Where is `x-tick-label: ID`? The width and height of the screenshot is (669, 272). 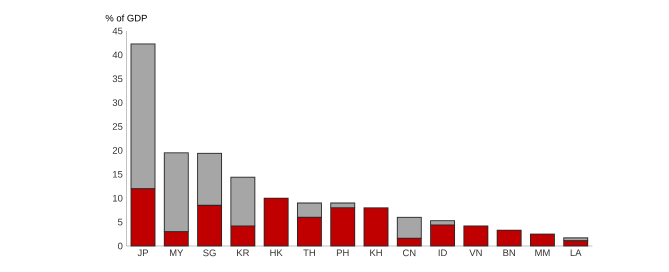 x-tick-label: ID is located at coordinates (442, 253).